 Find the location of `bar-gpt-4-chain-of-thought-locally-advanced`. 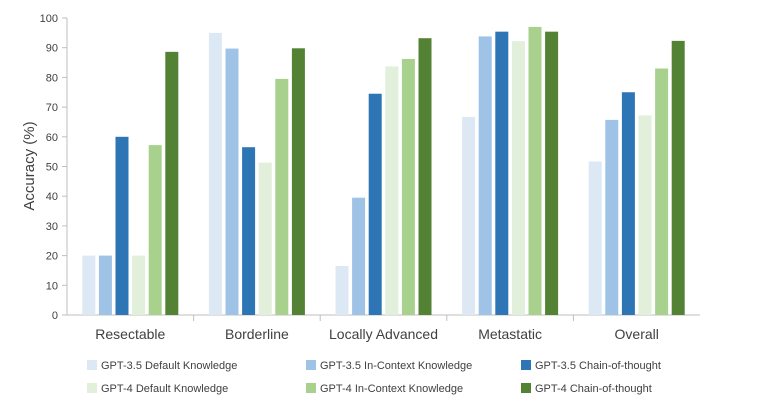

bar-gpt-4-chain-of-thought-locally-advanced is located at coordinates (425, 177).